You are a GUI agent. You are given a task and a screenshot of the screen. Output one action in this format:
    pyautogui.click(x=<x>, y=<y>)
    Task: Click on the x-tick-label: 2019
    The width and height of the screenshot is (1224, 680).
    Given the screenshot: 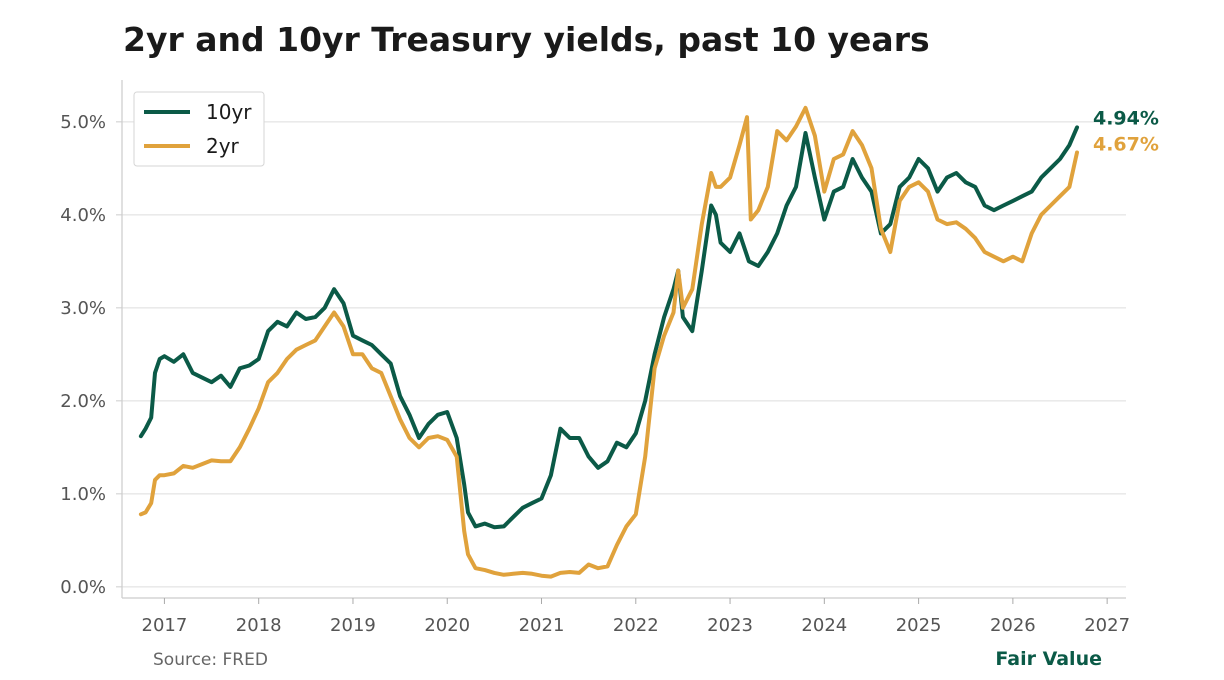 What is the action you would take?
    pyautogui.click(x=353, y=625)
    